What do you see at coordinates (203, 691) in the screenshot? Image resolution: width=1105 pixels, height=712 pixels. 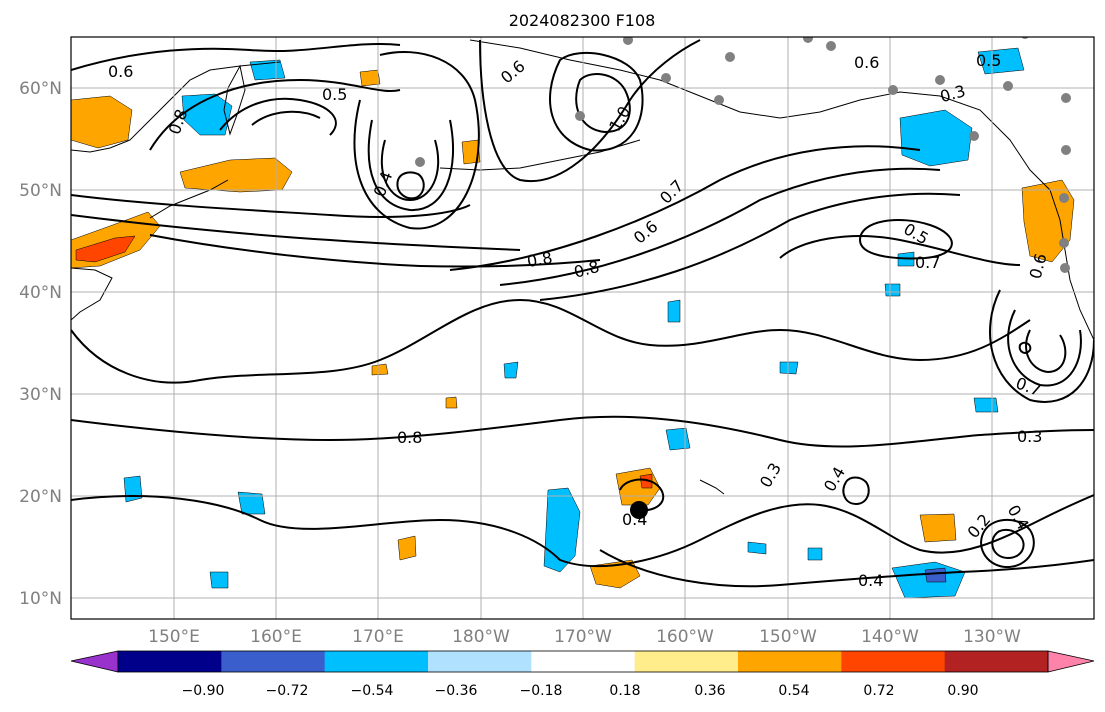 I see `colorbar-tick-label: −0.90` at bounding box center [203, 691].